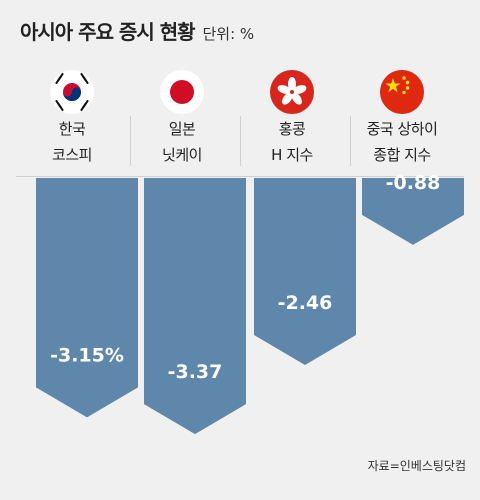 This screenshot has height=500, width=480. I want to click on china-flag-icon, so click(402, 92).